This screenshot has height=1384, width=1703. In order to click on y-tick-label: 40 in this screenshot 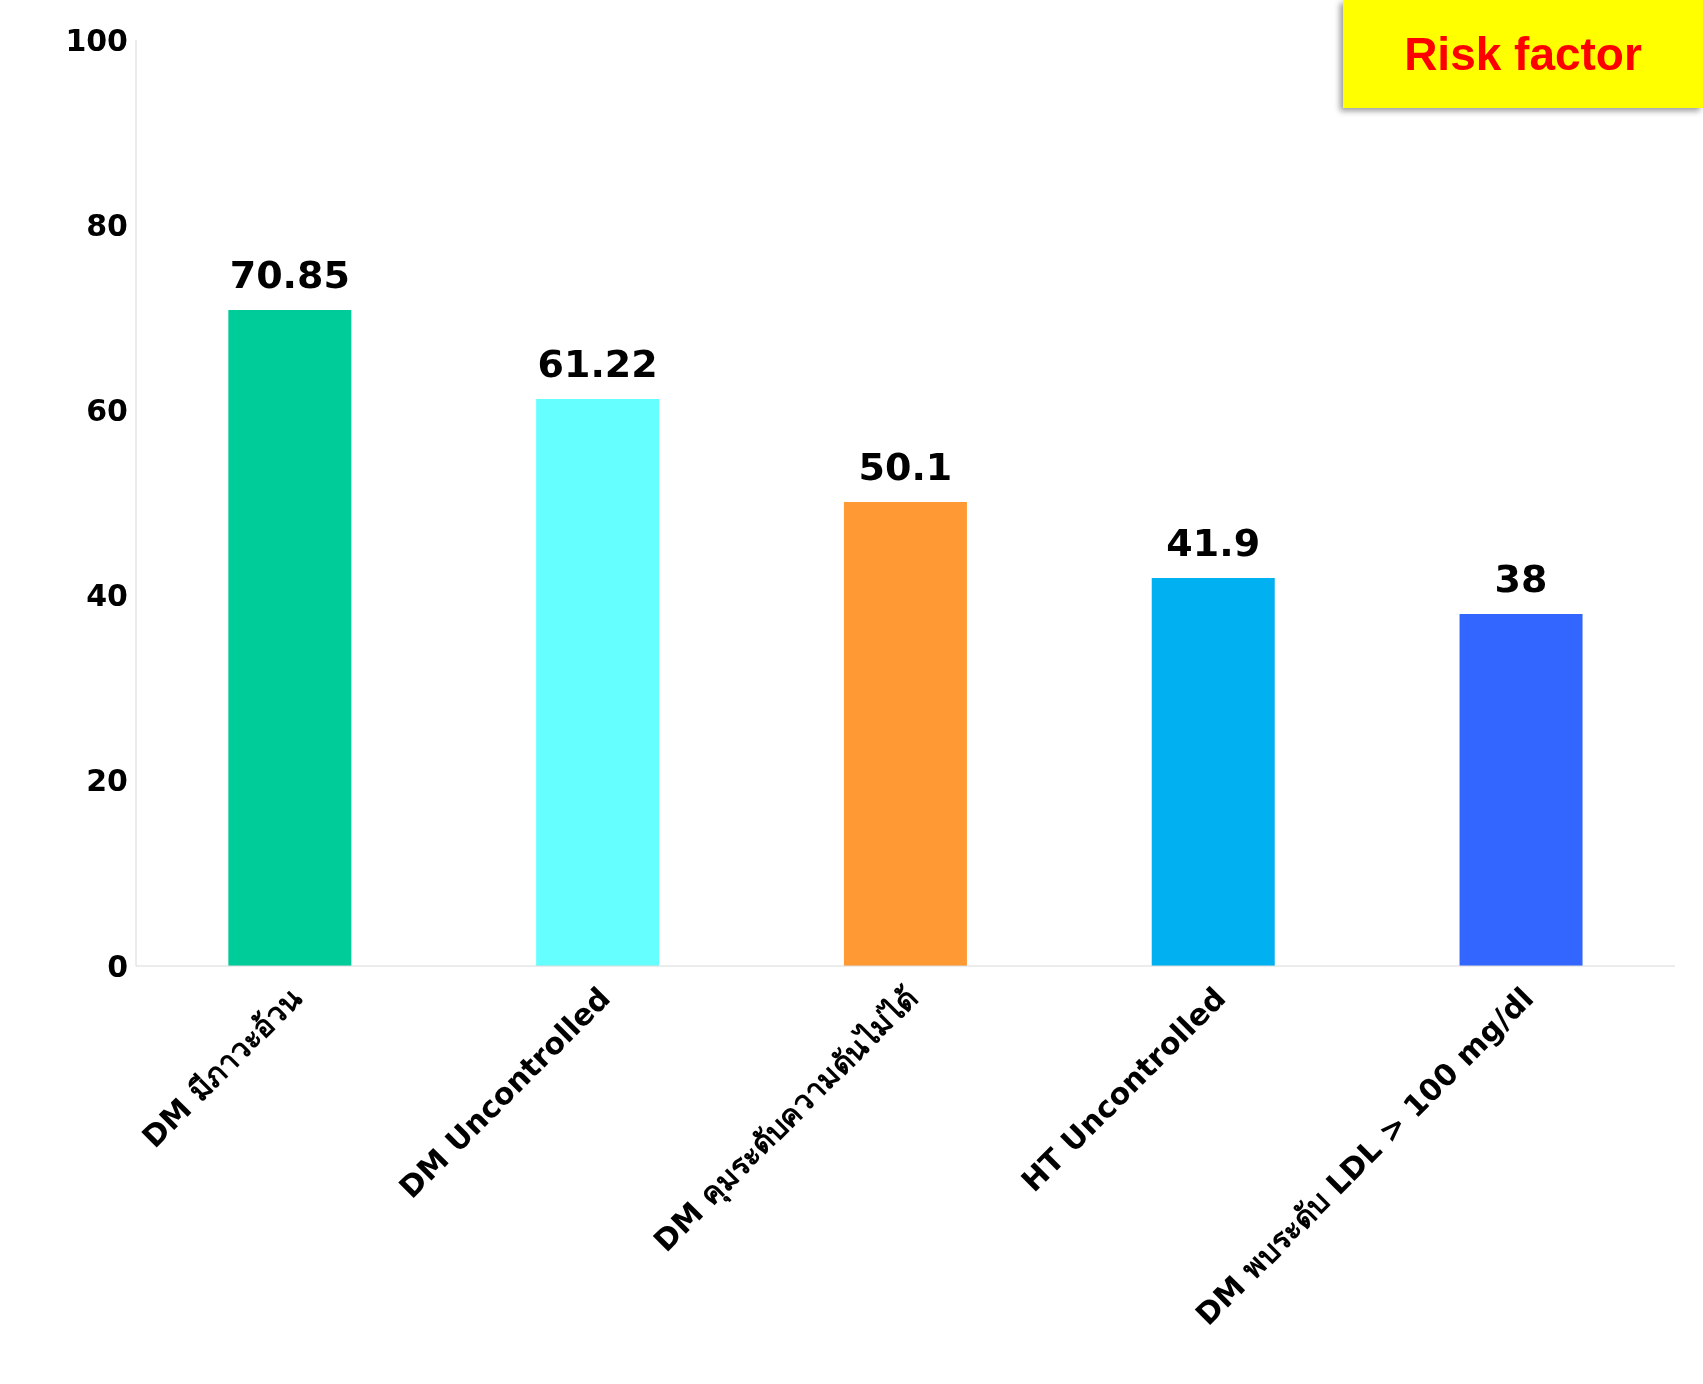, I will do `click(107, 596)`.